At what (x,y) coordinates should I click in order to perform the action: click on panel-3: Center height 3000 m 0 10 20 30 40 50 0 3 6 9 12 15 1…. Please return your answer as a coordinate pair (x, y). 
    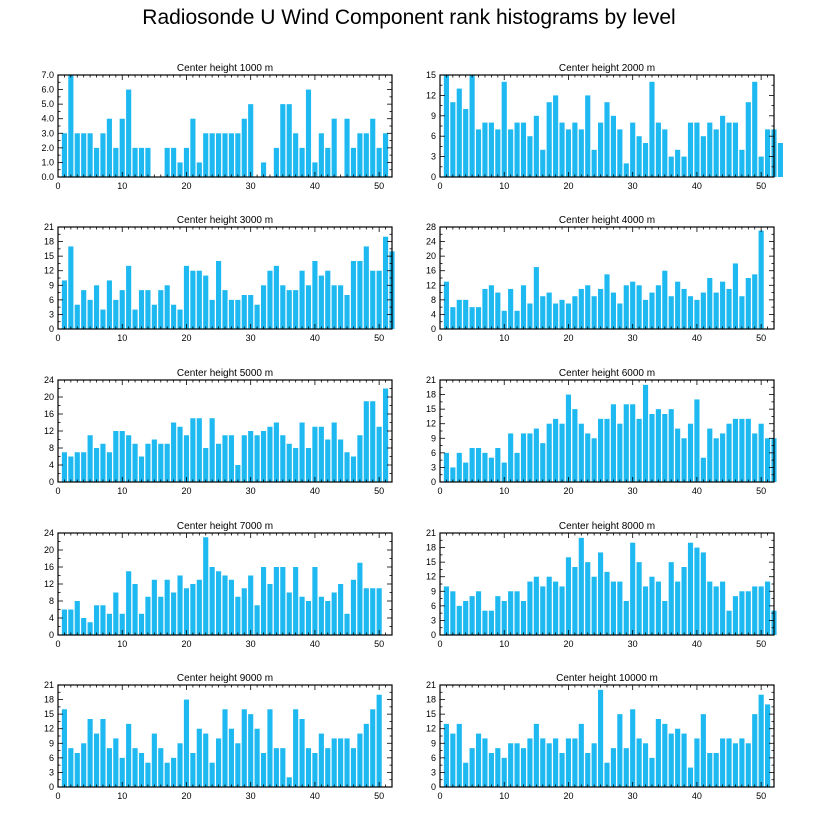
    Looking at the image, I should click on (219, 279).